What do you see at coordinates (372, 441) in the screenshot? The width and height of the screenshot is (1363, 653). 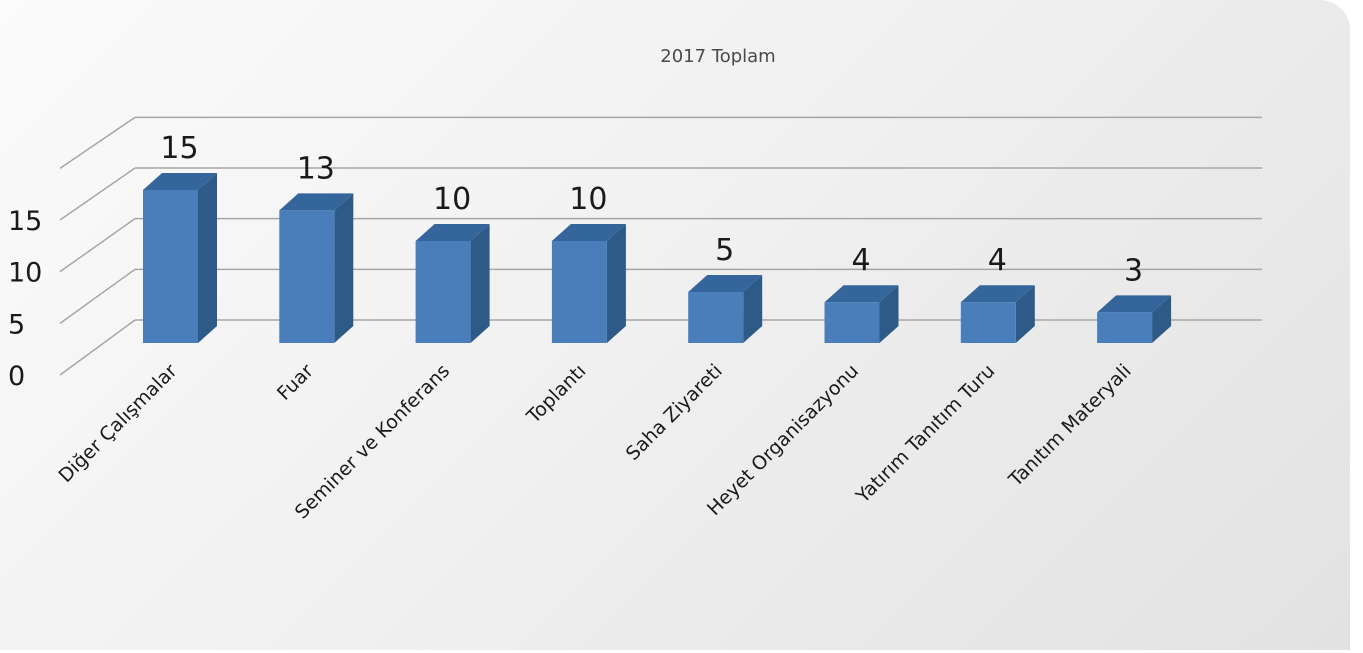 I see `x-tick-label: Seminer ve Konferans` at bounding box center [372, 441].